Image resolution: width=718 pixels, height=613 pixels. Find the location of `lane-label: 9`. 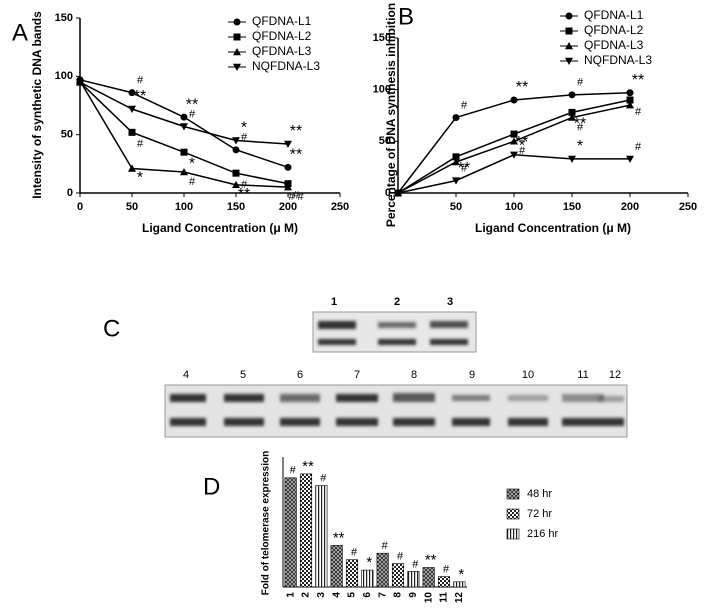

lane-label: 9 is located at coordinates (472, 375).